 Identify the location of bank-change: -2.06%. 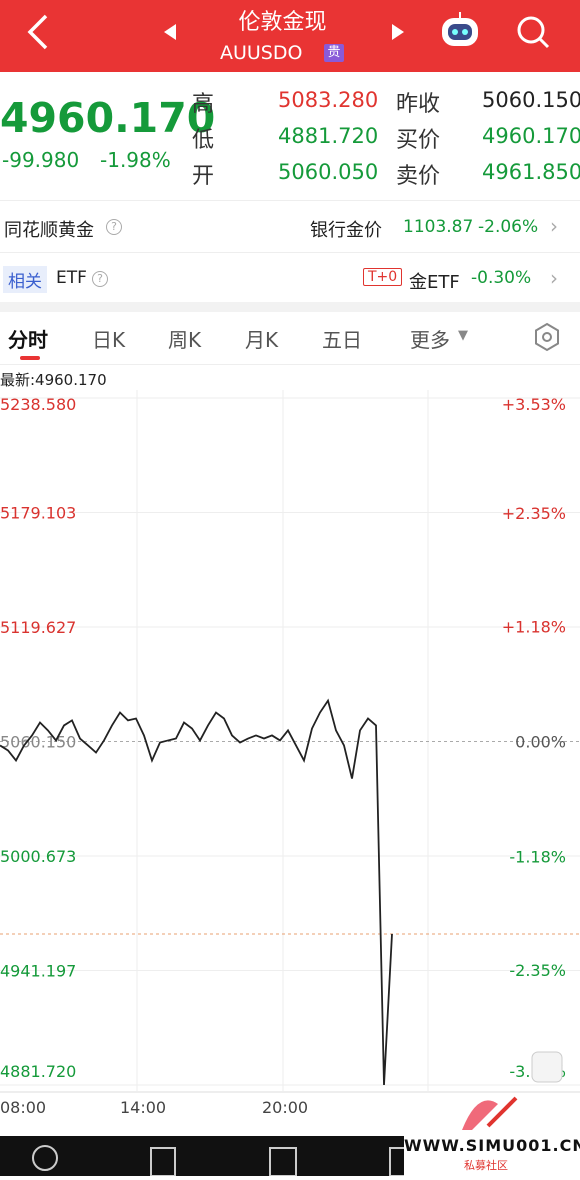
(508, 227).